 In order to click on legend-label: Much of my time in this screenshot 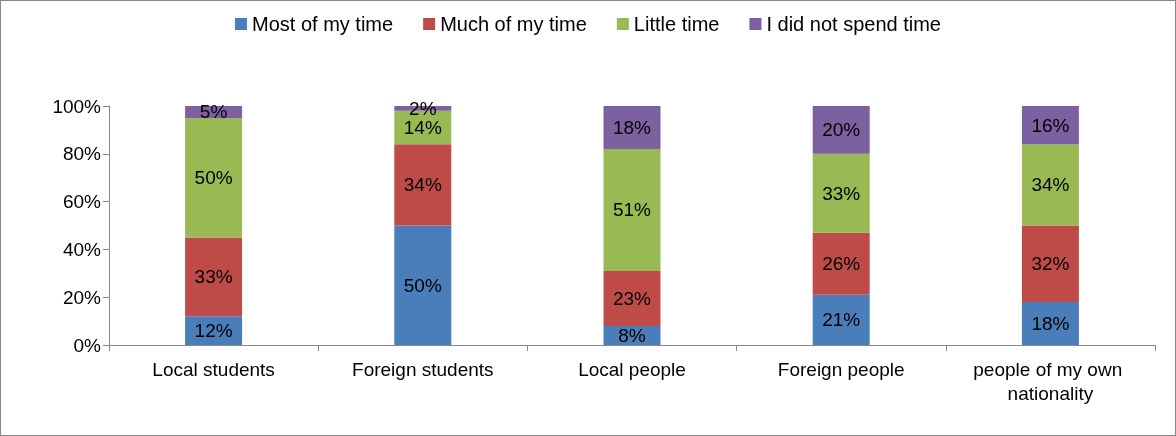, I will do `click(513, 24)`.